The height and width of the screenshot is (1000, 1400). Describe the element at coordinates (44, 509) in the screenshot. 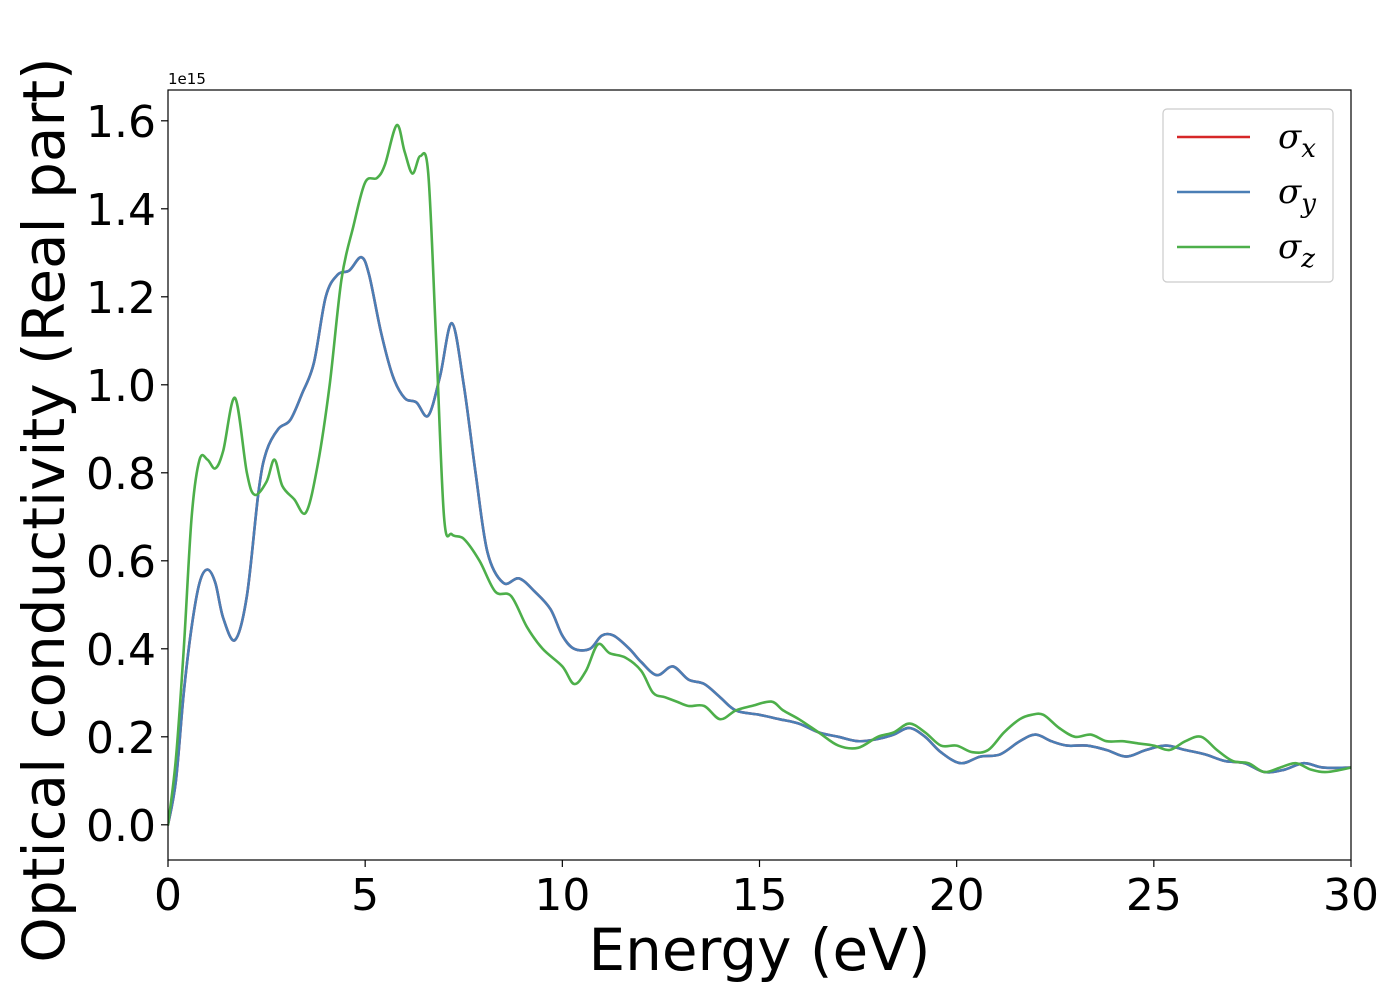

I see `y-axis-label: Optical conductivity (Real part)` at that location.